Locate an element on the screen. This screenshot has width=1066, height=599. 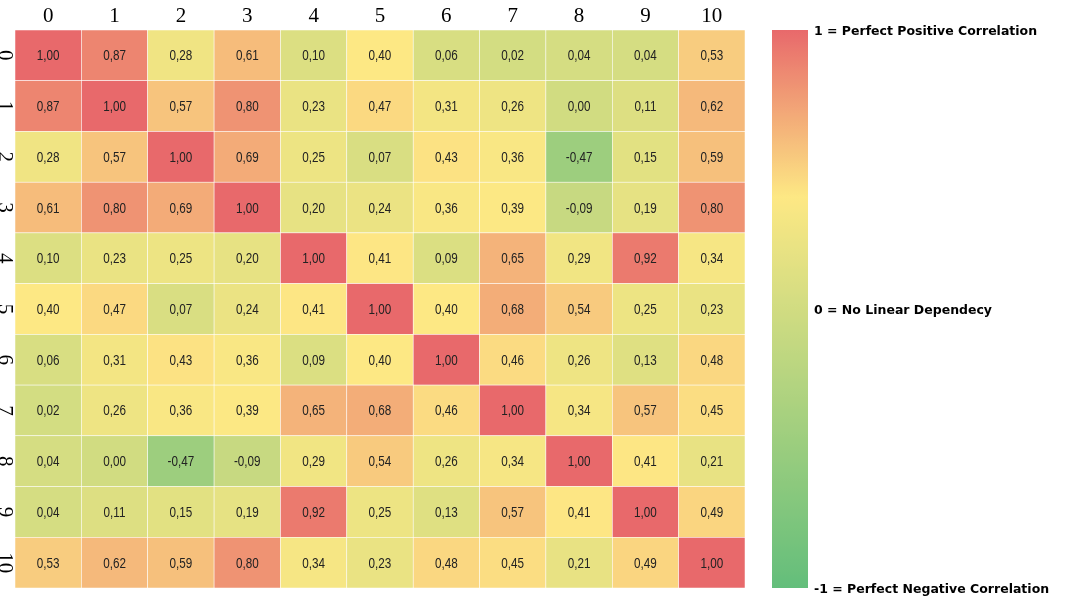
x-tick-label: 5 is located at coordinates (380, 15).